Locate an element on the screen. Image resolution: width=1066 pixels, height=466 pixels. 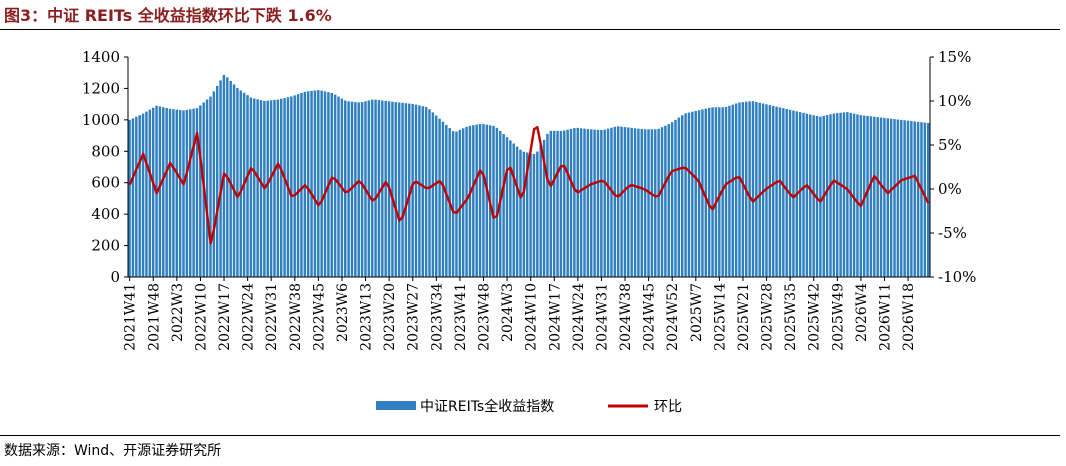
y-left-tick-label: 200 is located at coordinates (105, 246).